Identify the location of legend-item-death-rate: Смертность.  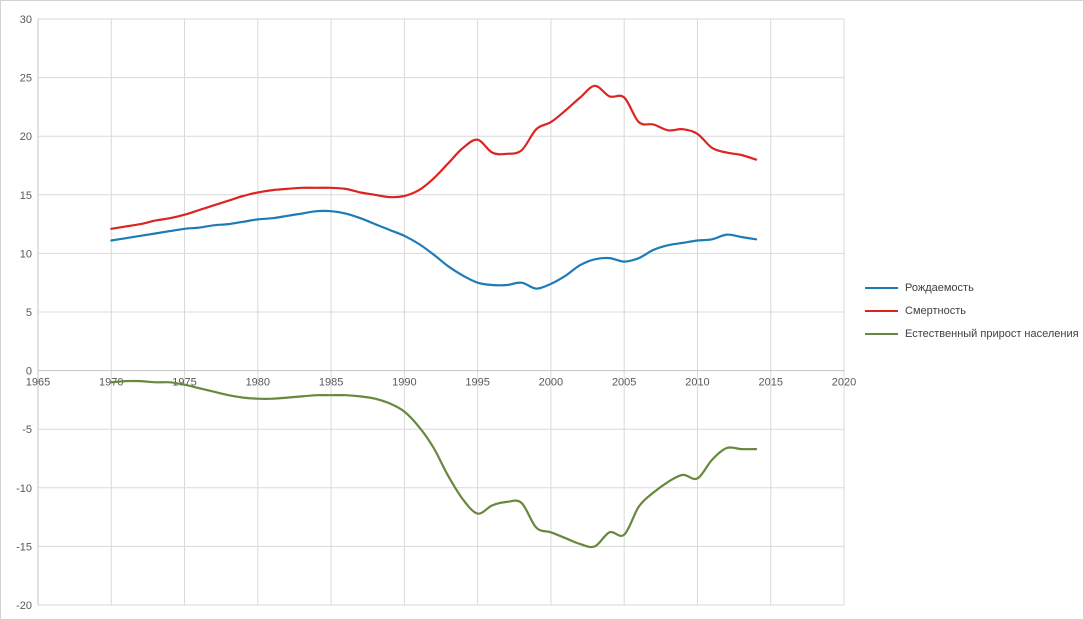
(972, 311).